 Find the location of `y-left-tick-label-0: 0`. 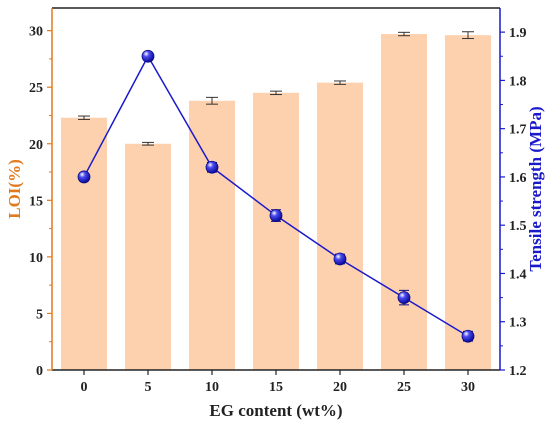

y-left-tick-label-0: 0 is located at coordinates (39, 371).